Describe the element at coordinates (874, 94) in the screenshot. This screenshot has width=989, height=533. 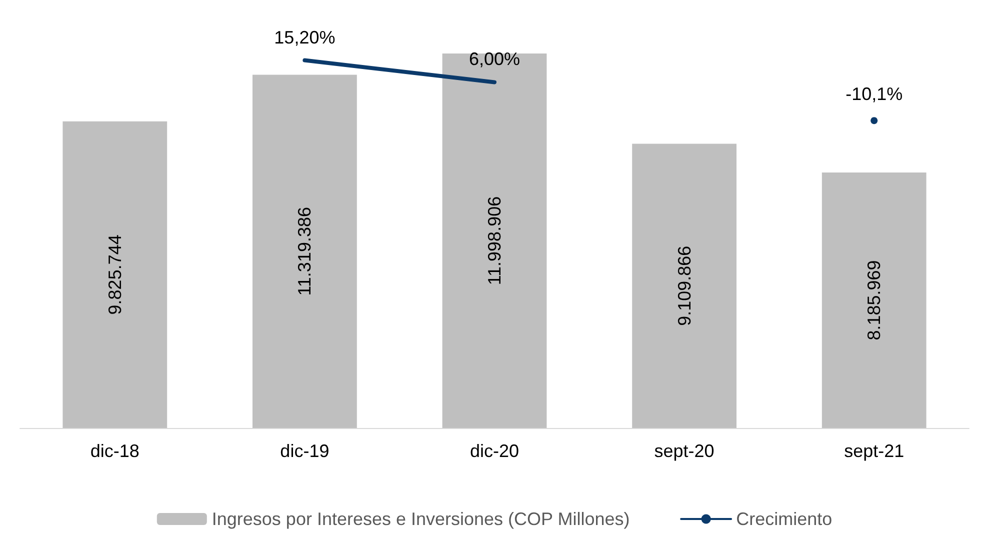
I see `data-label: -10,1%` at that location.